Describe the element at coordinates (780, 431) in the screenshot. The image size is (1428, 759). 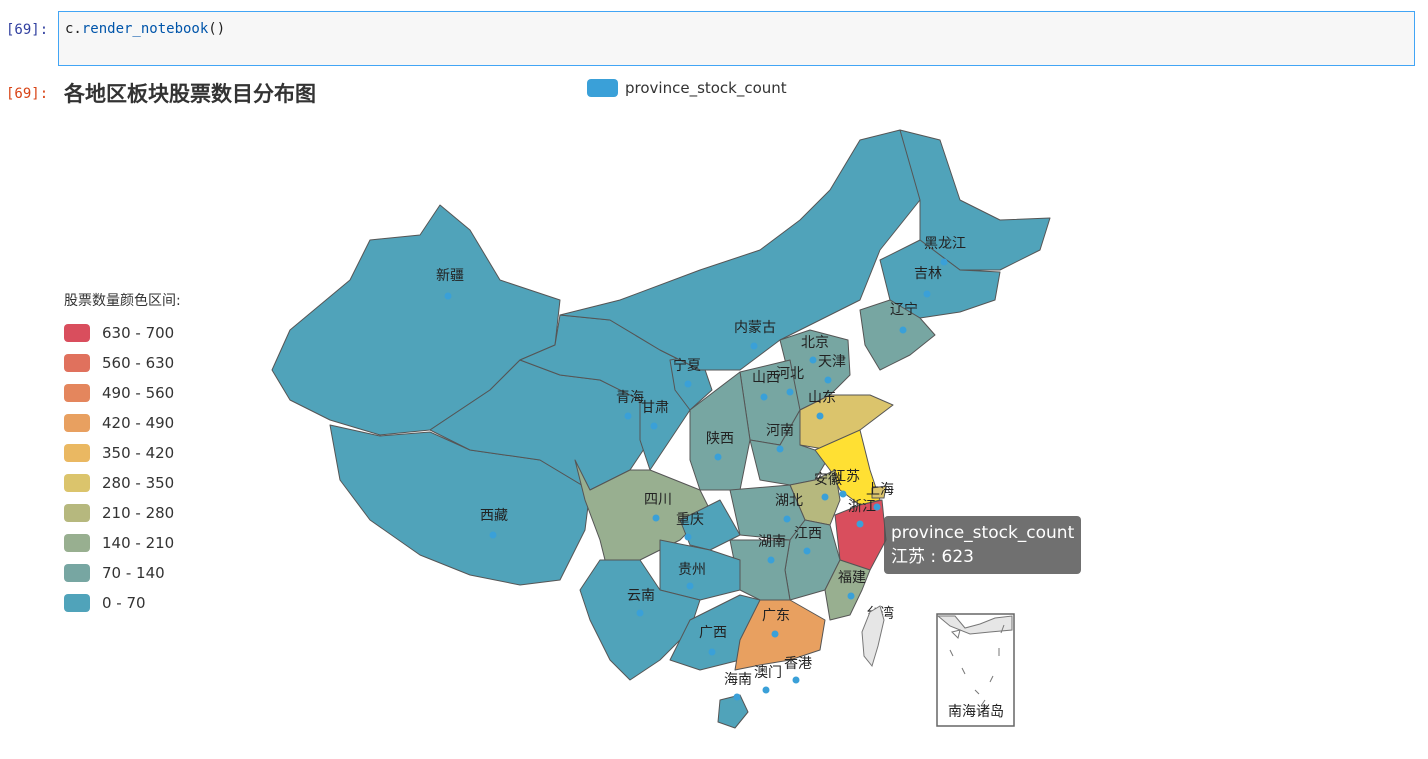
I see `province-label: 河南` at that location.